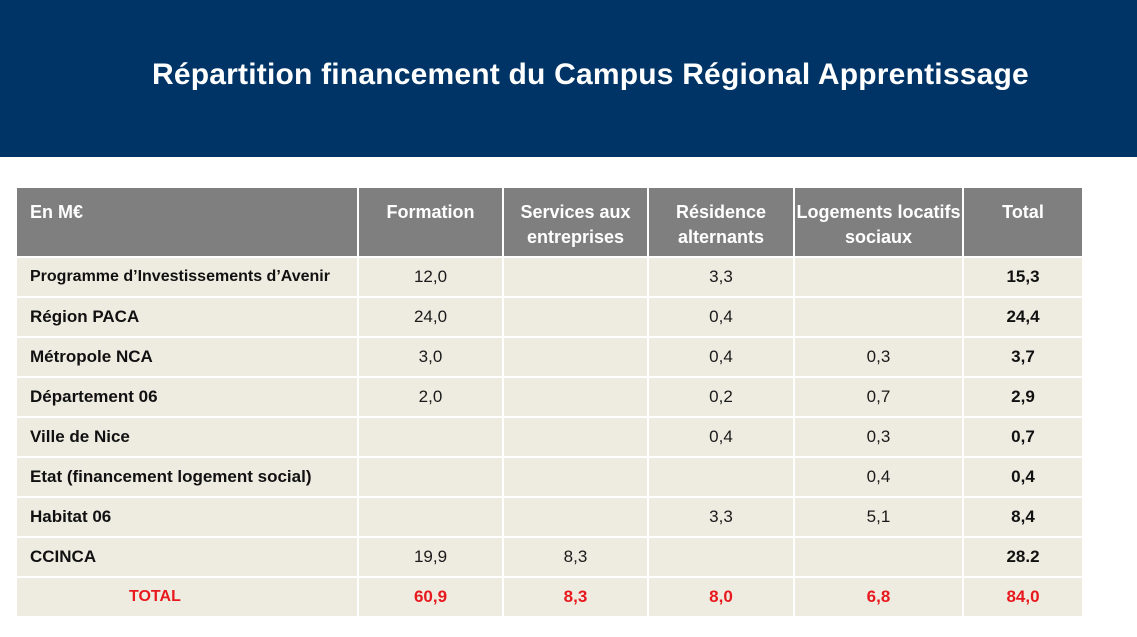 The image size is (1137, 637). What do you see at coordinates (187, 477) in the screenshot?
I see `row-label: Etat (financement logement social)` at bounding box center [187, 477].